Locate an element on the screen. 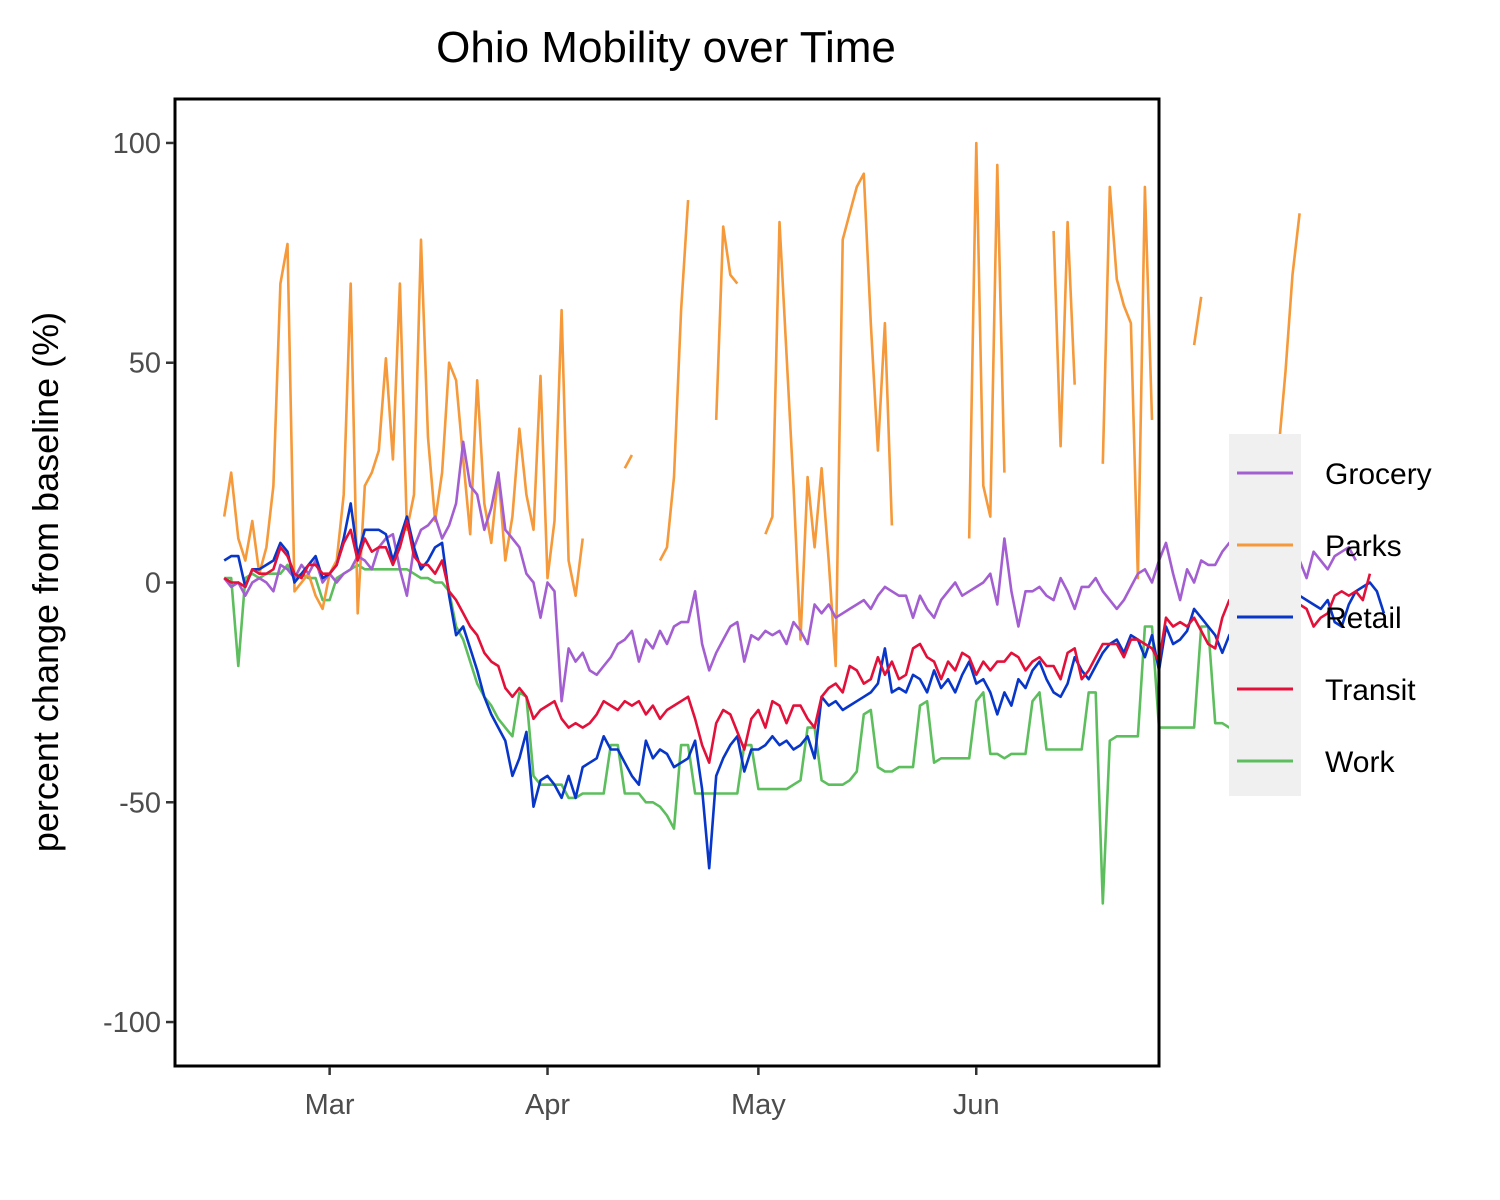 Image resolution: width=1500 pixels, height=1200 pixels. y-tick-label: 0 is located at coordinates (153, 584).